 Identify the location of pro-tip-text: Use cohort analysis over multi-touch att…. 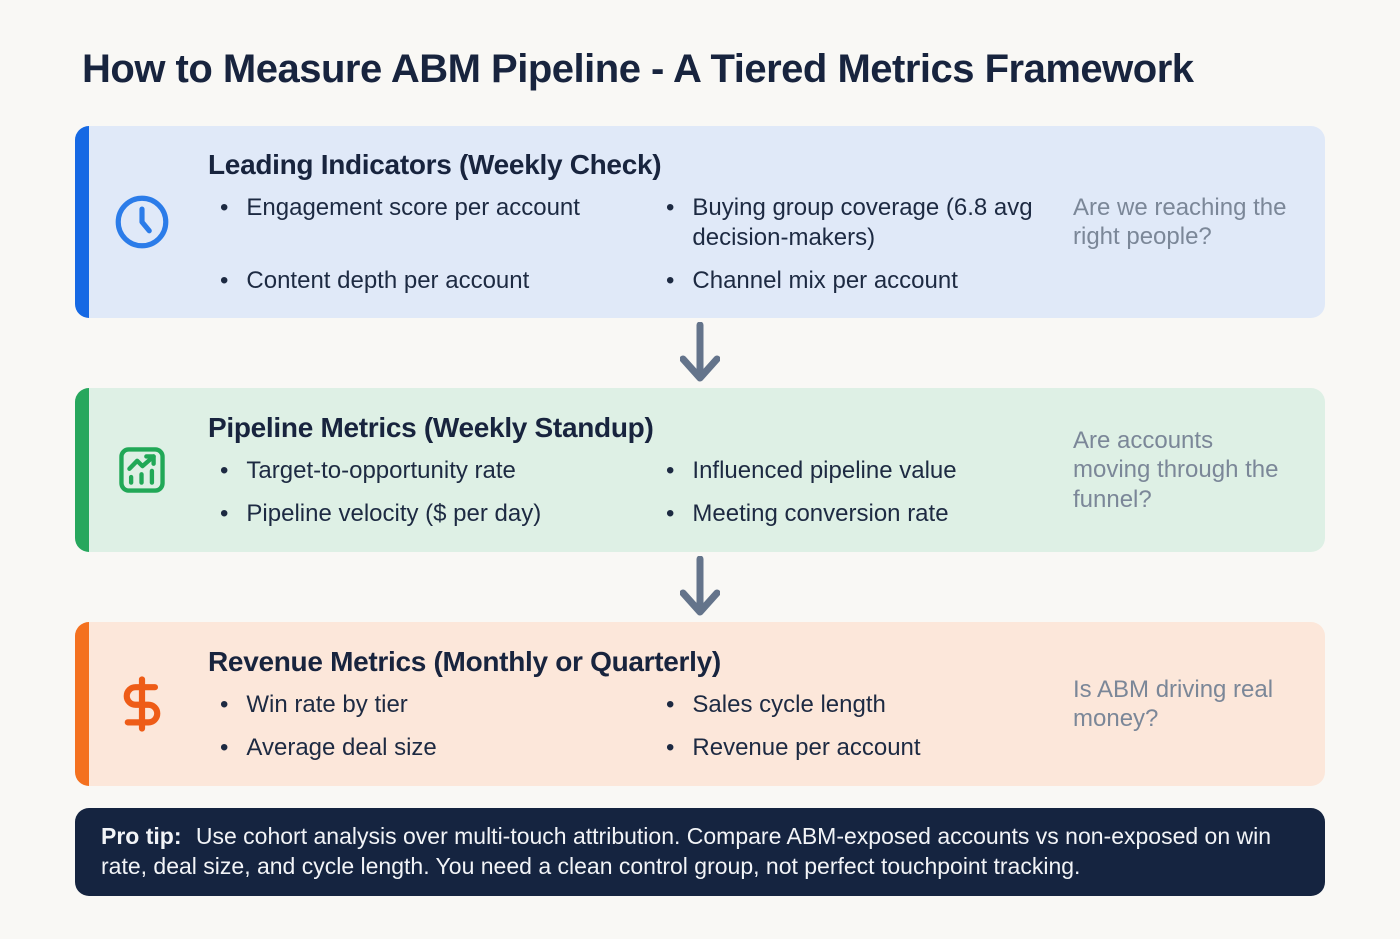
(686, 851).